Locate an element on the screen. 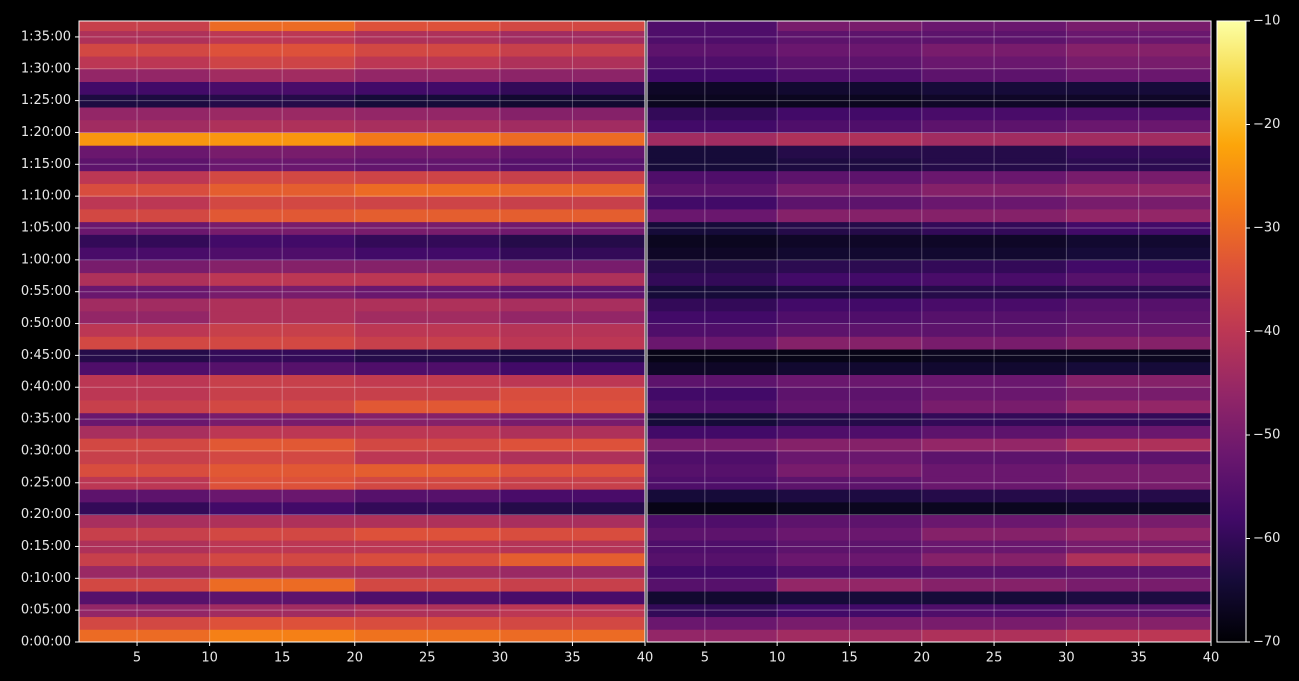 Image resolution: width=1299 pixels, height=681 pixels. y-tick-label: 1:30:00 is located at coordinates (46, 68).